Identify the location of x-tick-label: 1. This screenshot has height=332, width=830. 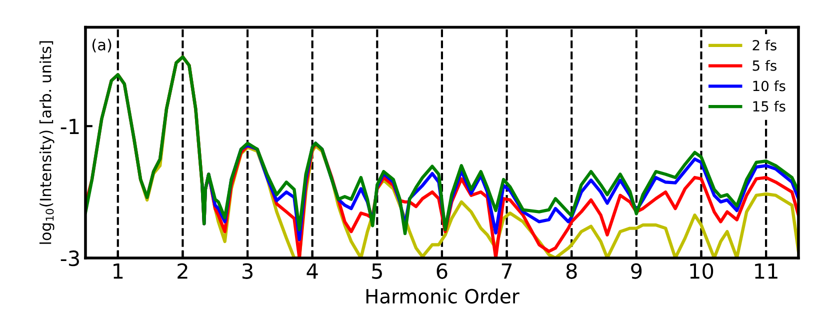
(118, 271).